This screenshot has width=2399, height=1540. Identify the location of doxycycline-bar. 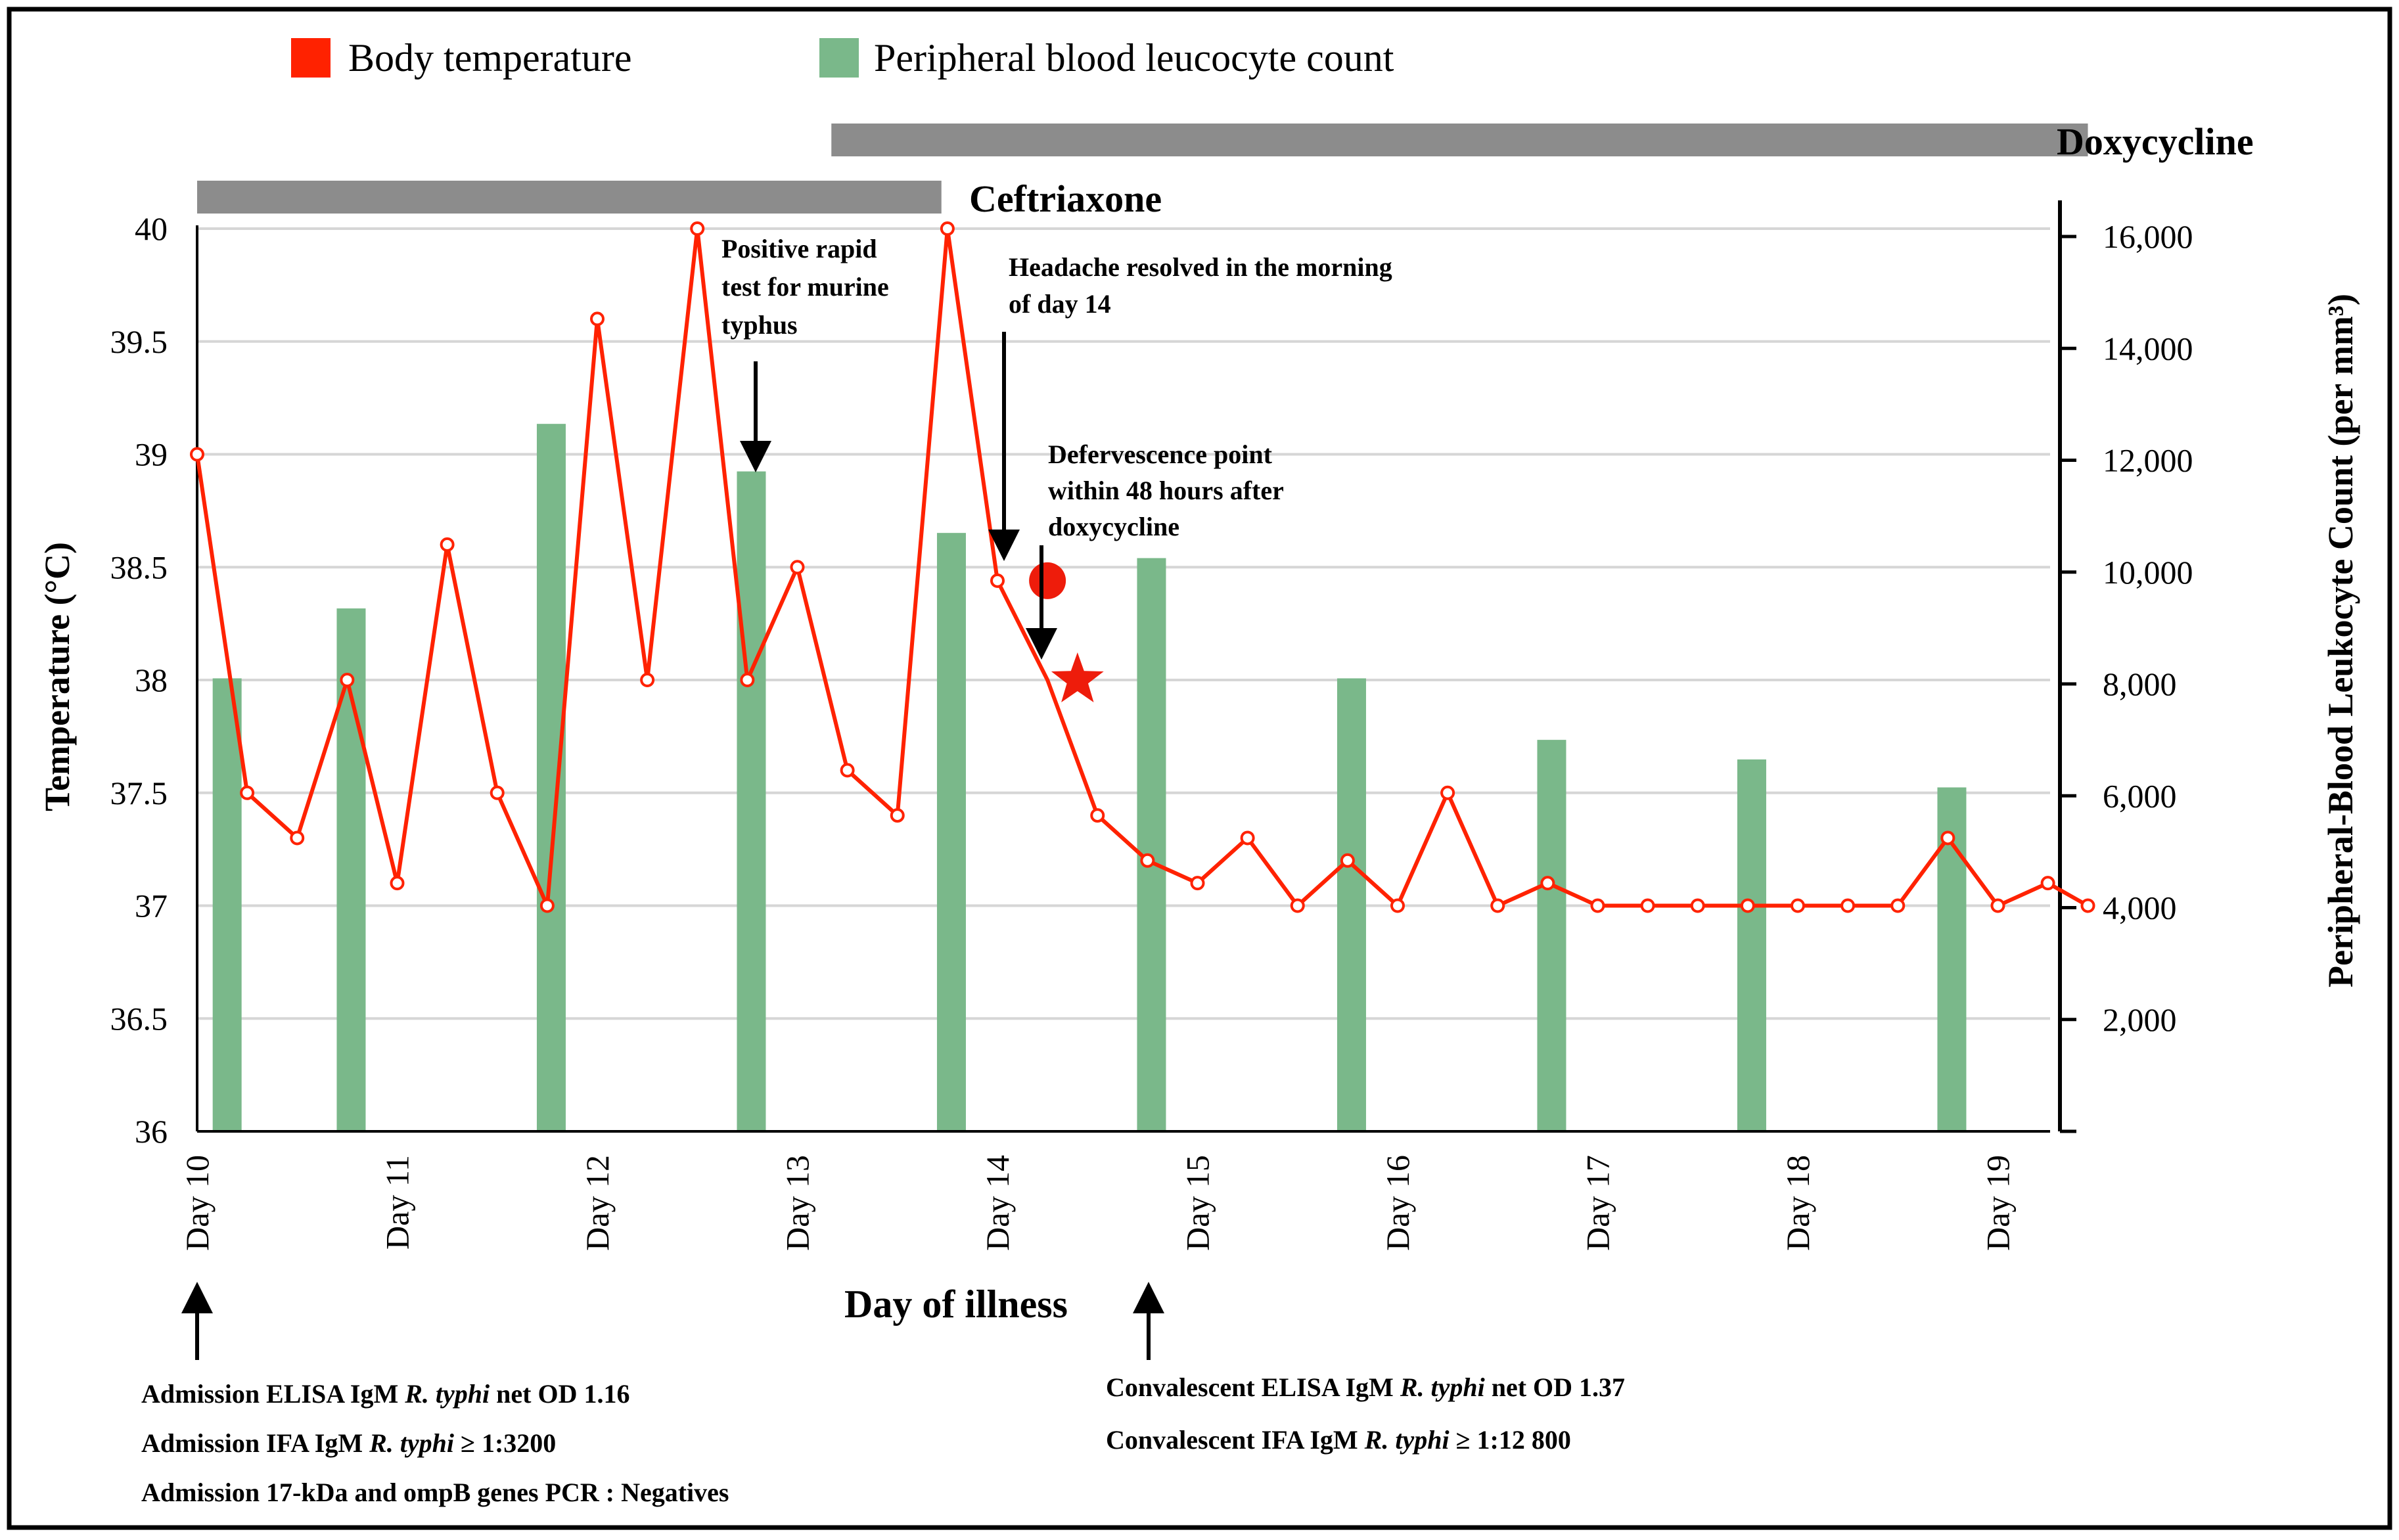
(1460, 140).